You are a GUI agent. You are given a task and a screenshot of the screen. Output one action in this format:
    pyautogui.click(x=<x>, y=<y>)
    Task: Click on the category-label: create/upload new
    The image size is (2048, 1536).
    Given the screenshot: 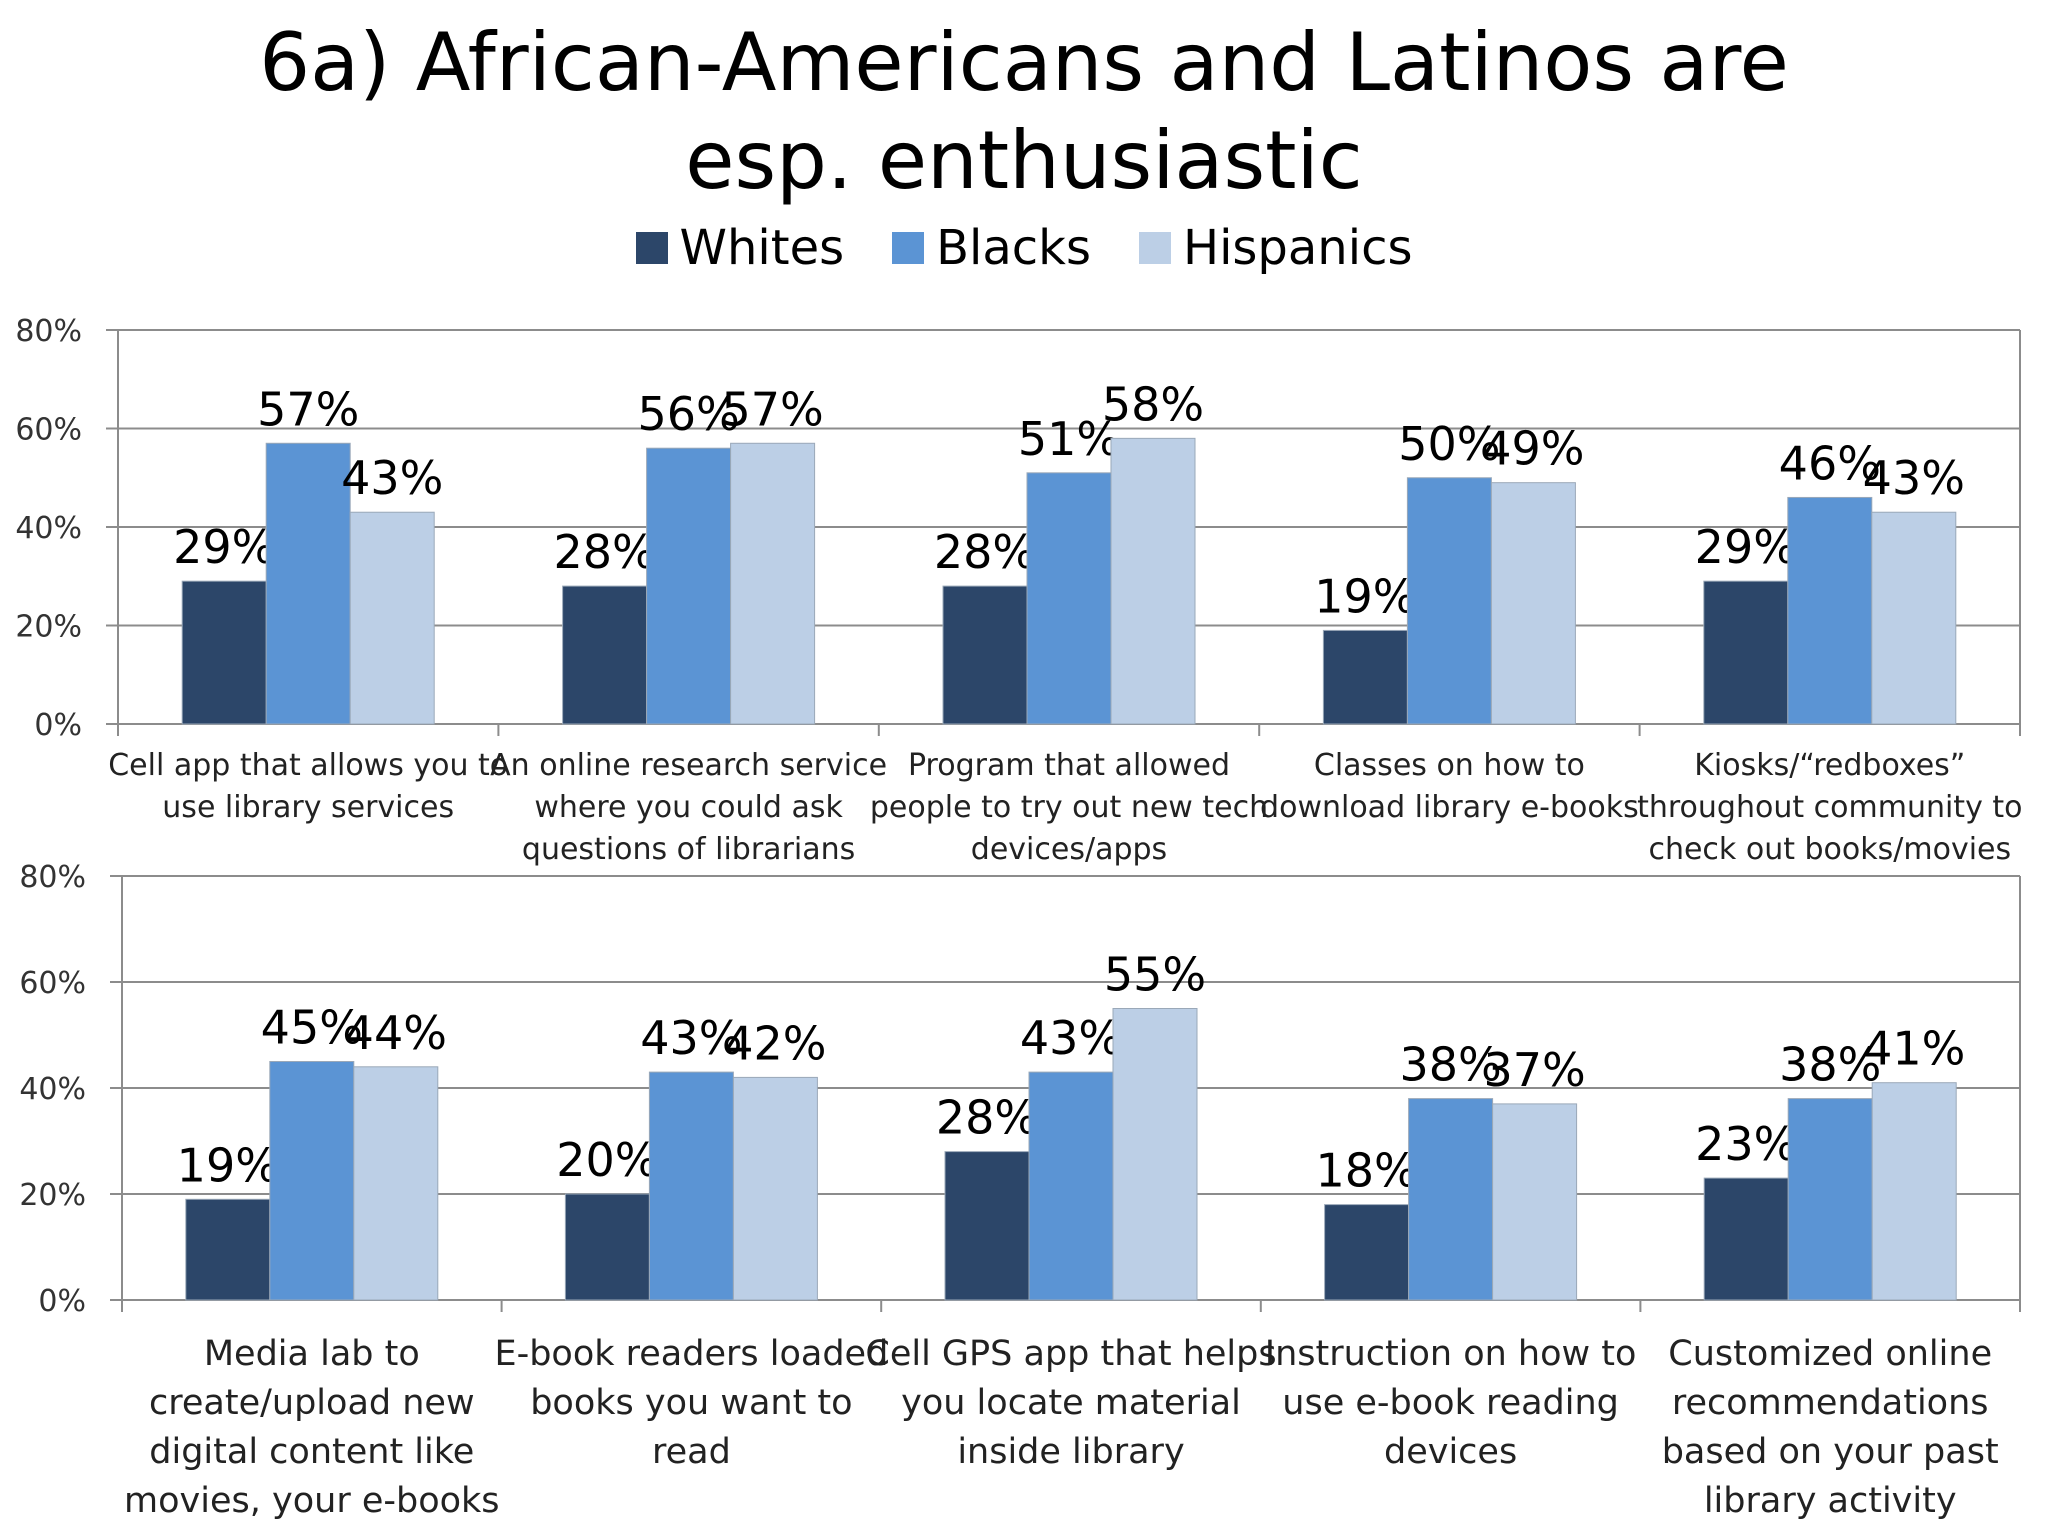 What is the action you would take?
    pyautogui.click(x=312, y=1403)
    